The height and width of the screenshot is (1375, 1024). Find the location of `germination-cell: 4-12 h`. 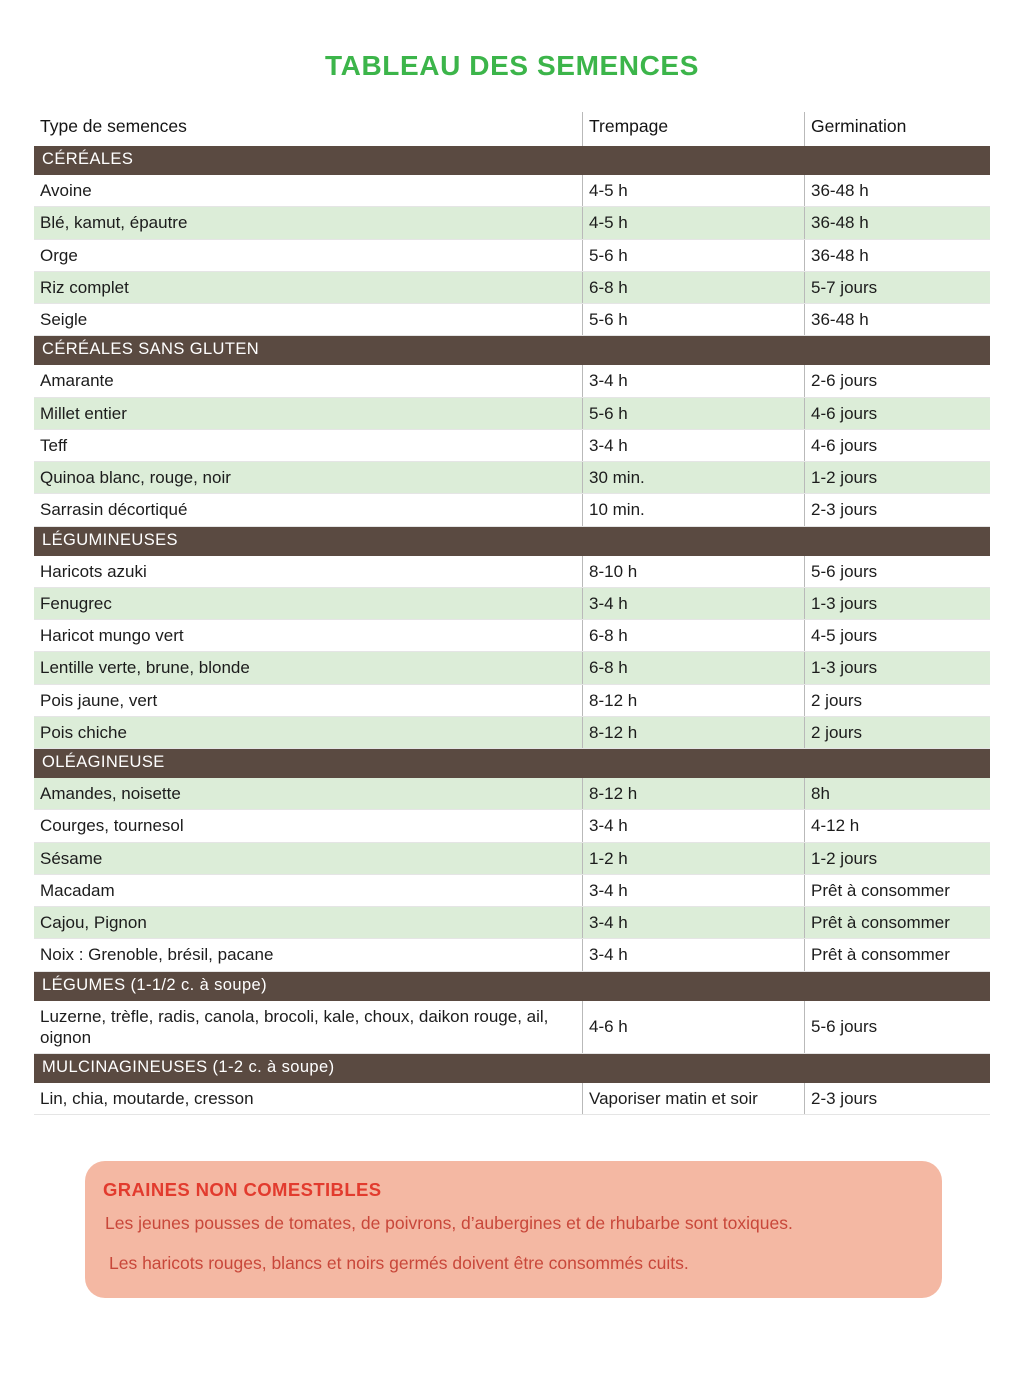

germination-cell: 4-12 h is located at coordinates (897, 826).